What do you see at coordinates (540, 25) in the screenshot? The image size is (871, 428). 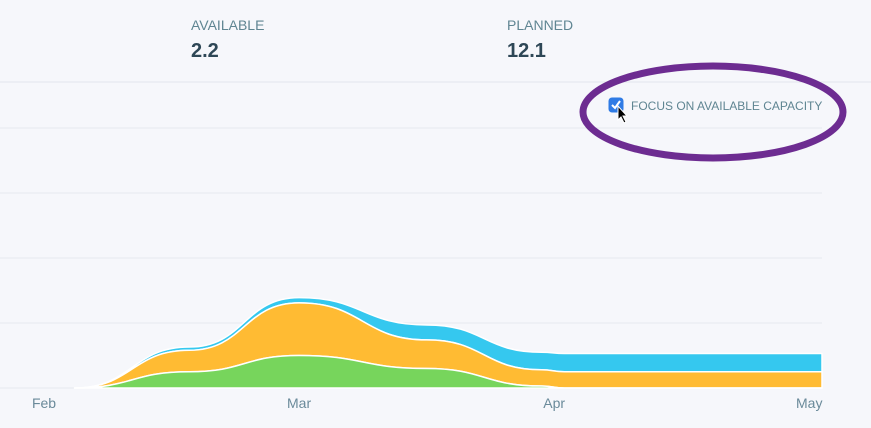 I see `stat-label: PLANNED` at bounding box center [540, 25].